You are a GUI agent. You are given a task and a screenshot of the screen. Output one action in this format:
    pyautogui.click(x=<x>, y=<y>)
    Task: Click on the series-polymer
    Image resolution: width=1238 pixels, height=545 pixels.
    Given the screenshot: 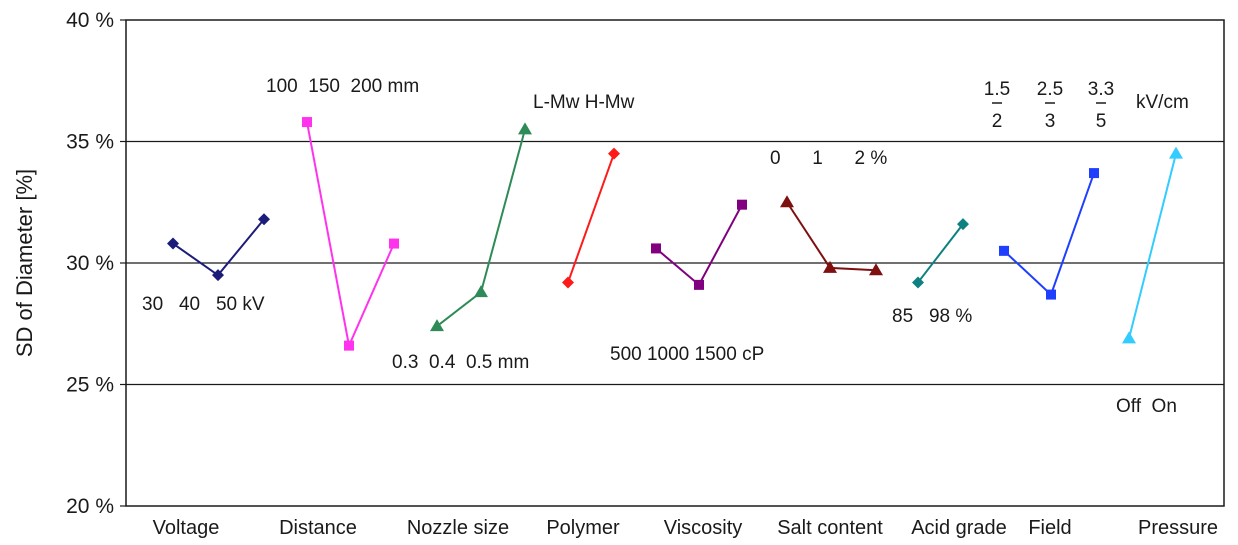 What is the action you would take?
    pyautogui.click(x=591, y=218)
    